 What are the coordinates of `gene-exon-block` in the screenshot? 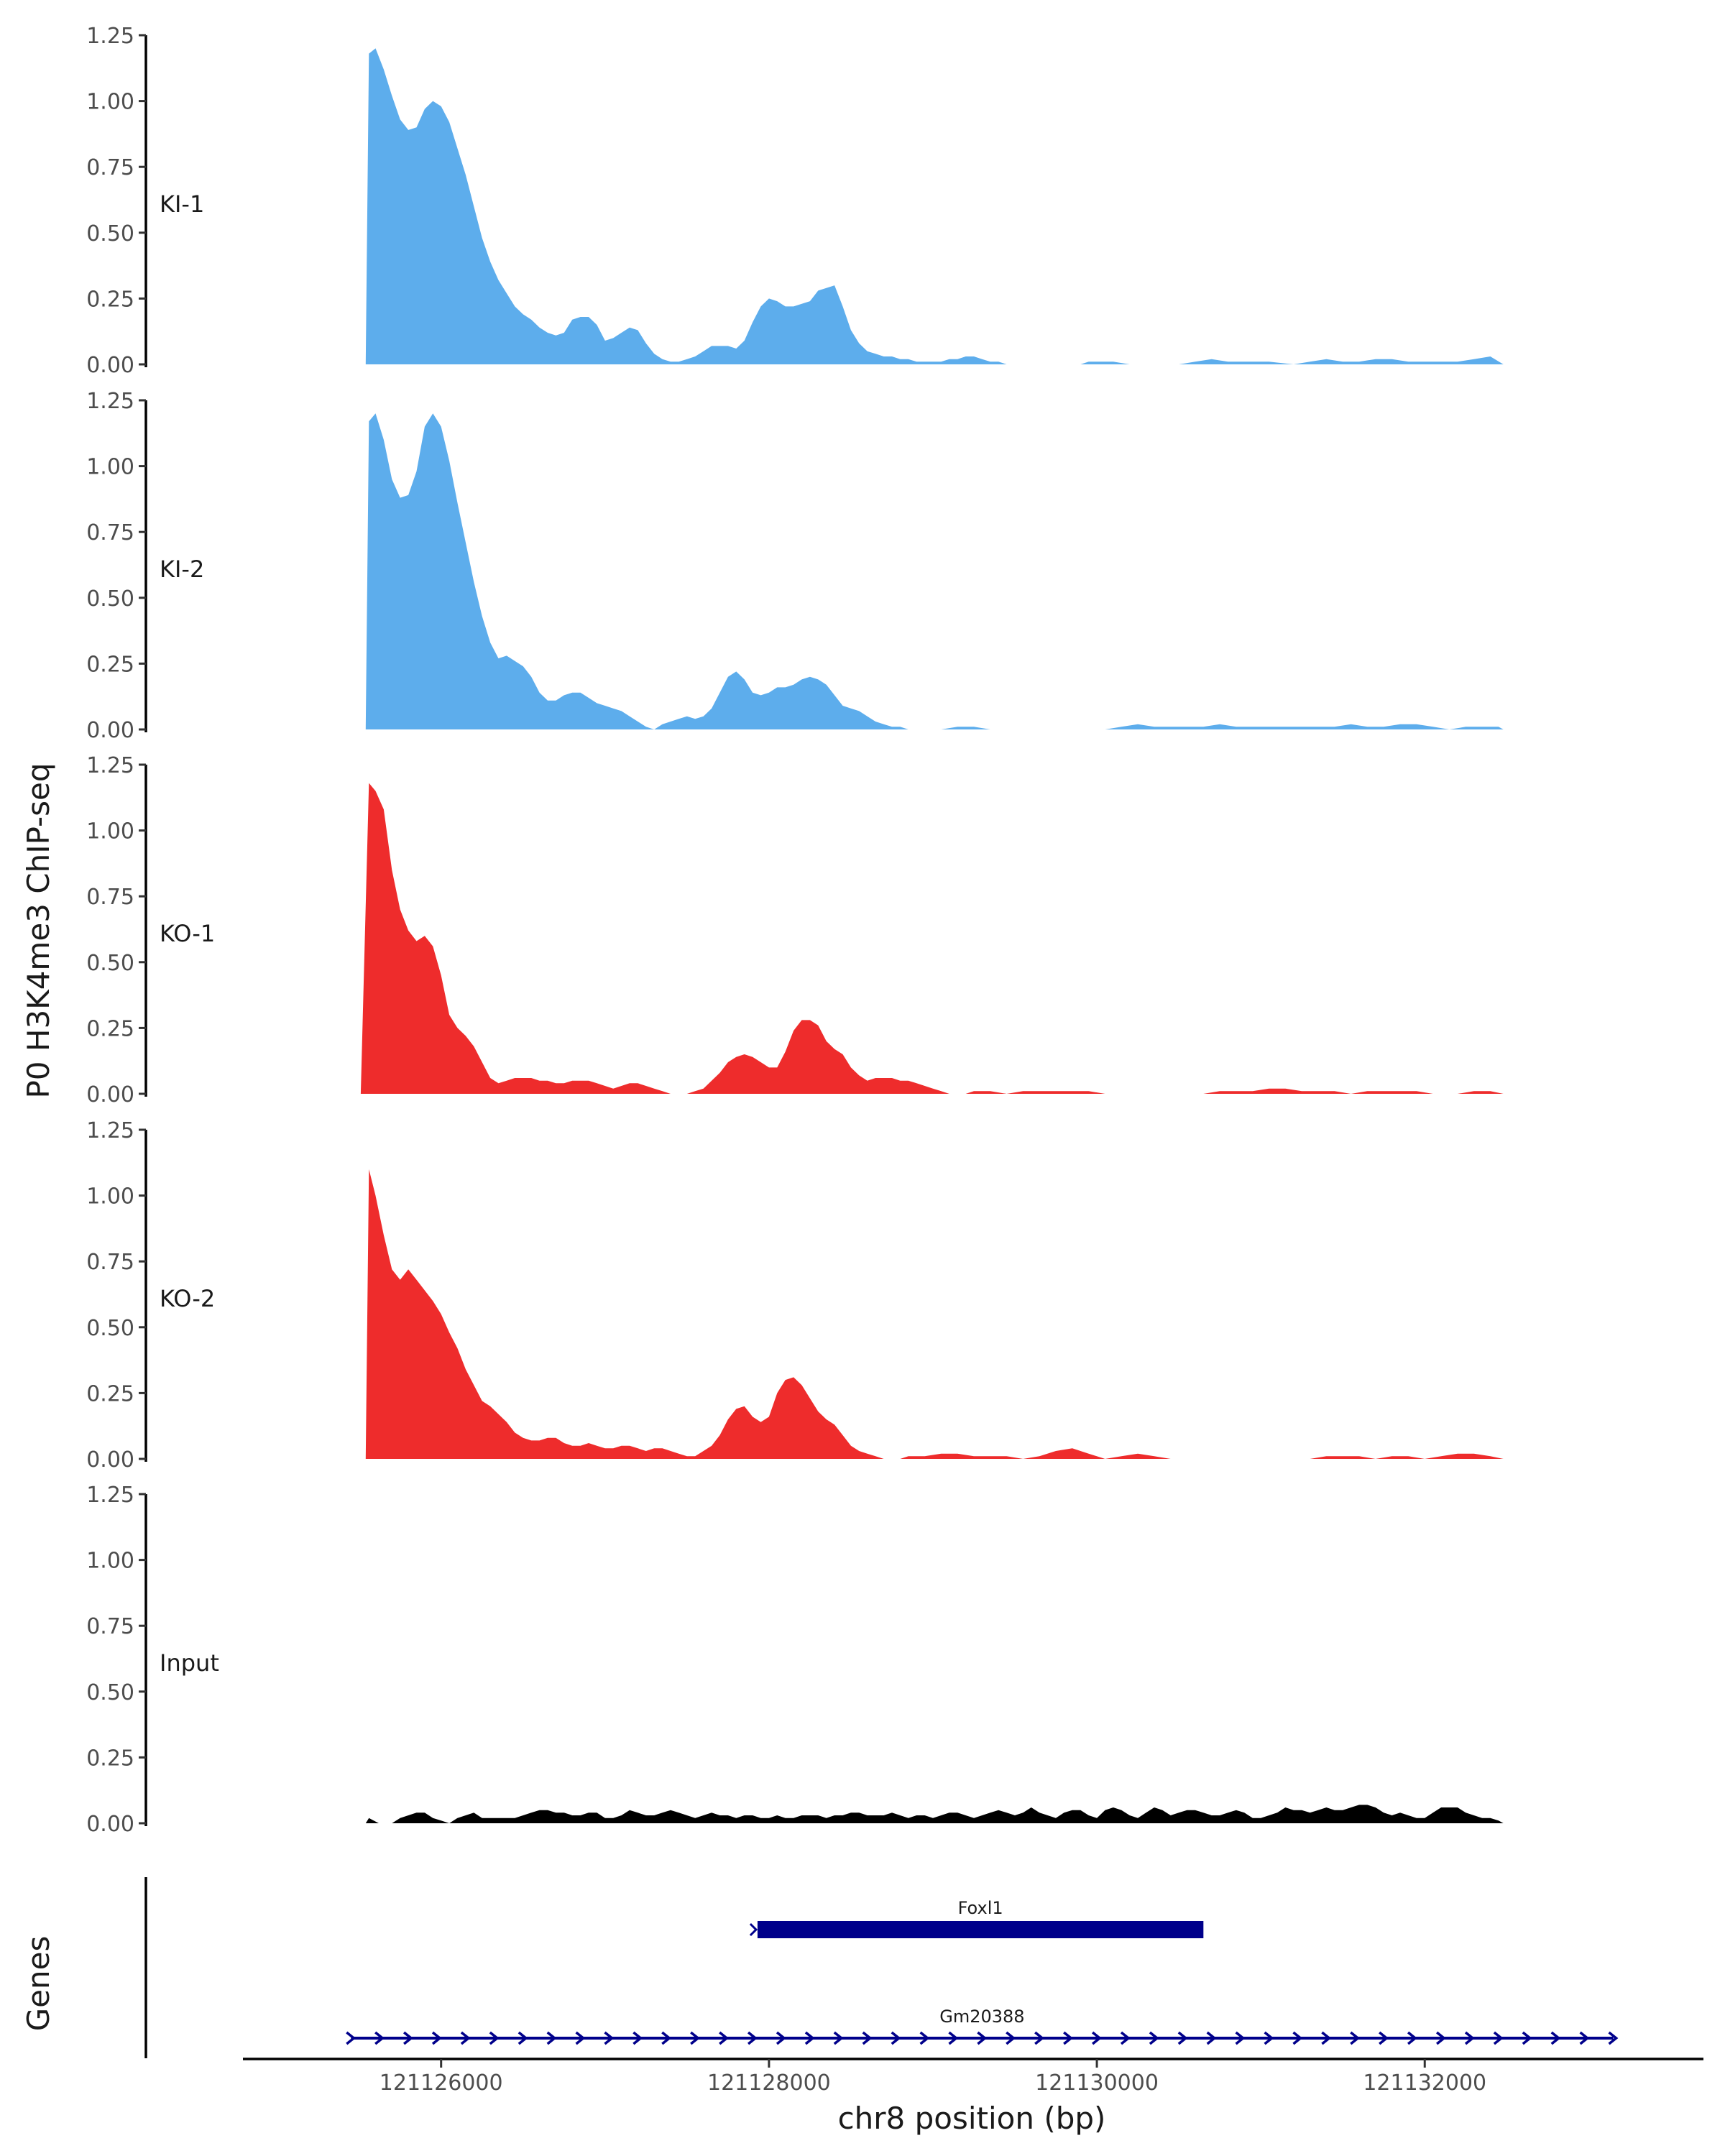 It's located at (980, 1930).